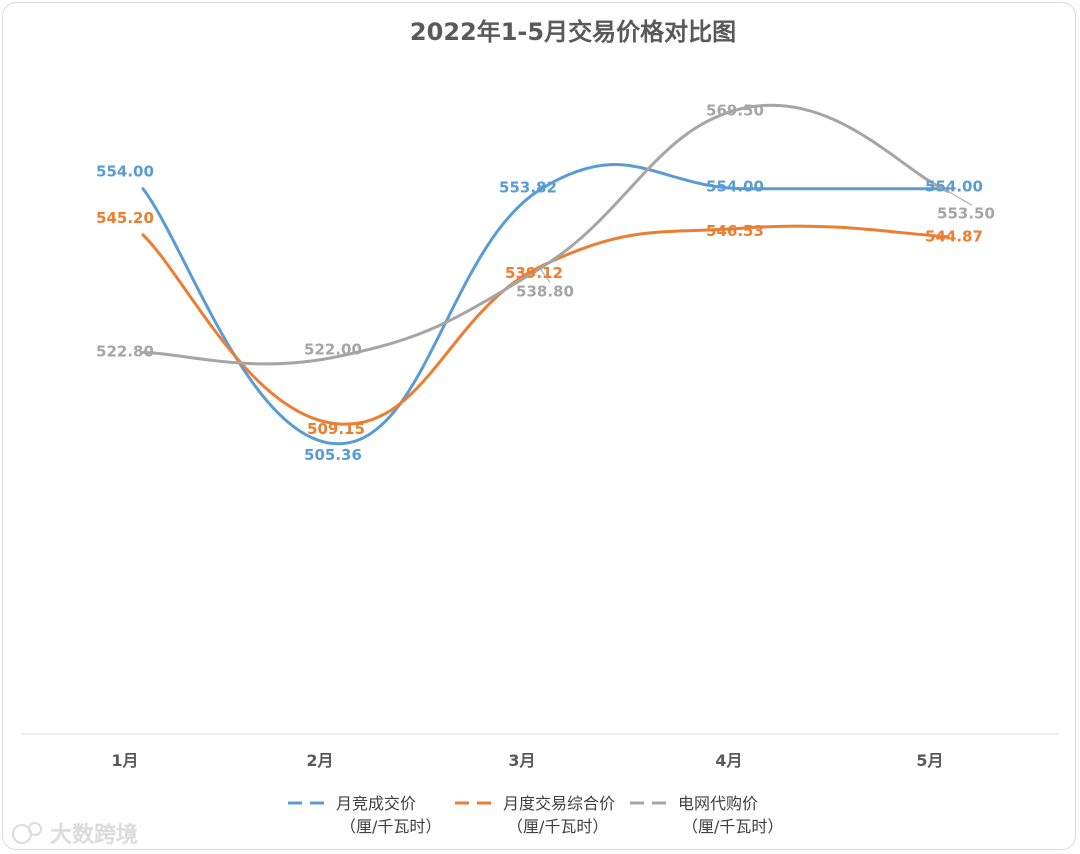  What do you see at coordinates (125, 218) in the screenshot?
I see `data-label: 545.20` at bounding box center [125, 218].